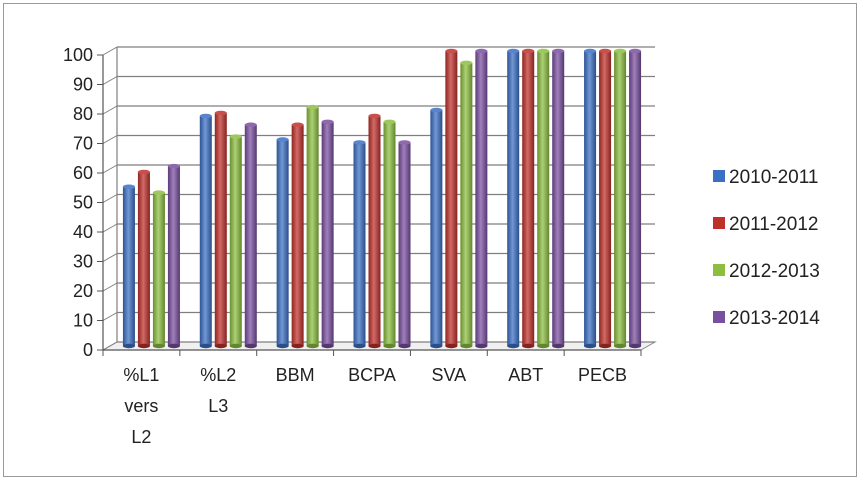  What do you see at coordinates (295, 375) in the screenshot?
I see `x-category-label: BBM` at bounding box center [295, 375].